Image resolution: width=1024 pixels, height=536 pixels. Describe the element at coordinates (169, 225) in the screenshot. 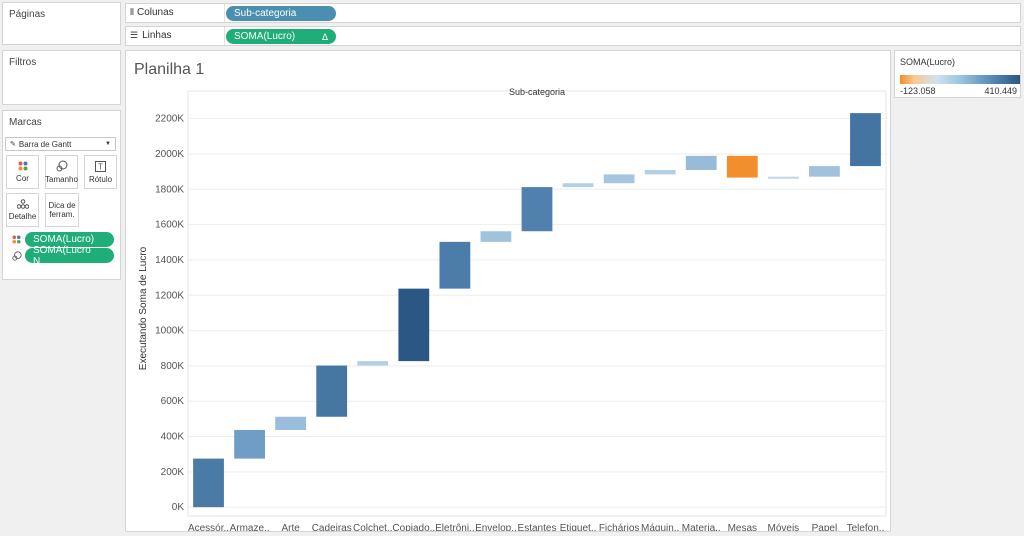

I see `y-tick-label: 1600K` at that location.